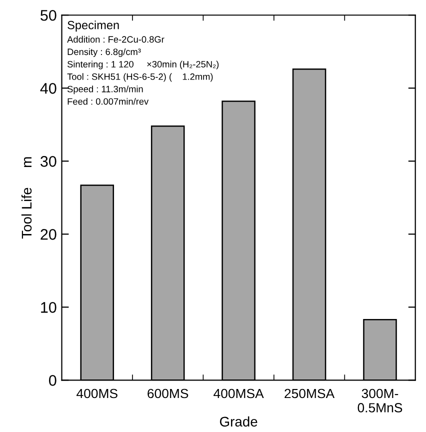 This screenshot has width=426, height=432. I want to click on annotation: Speed : 11.3m/min, so click(105, 90).